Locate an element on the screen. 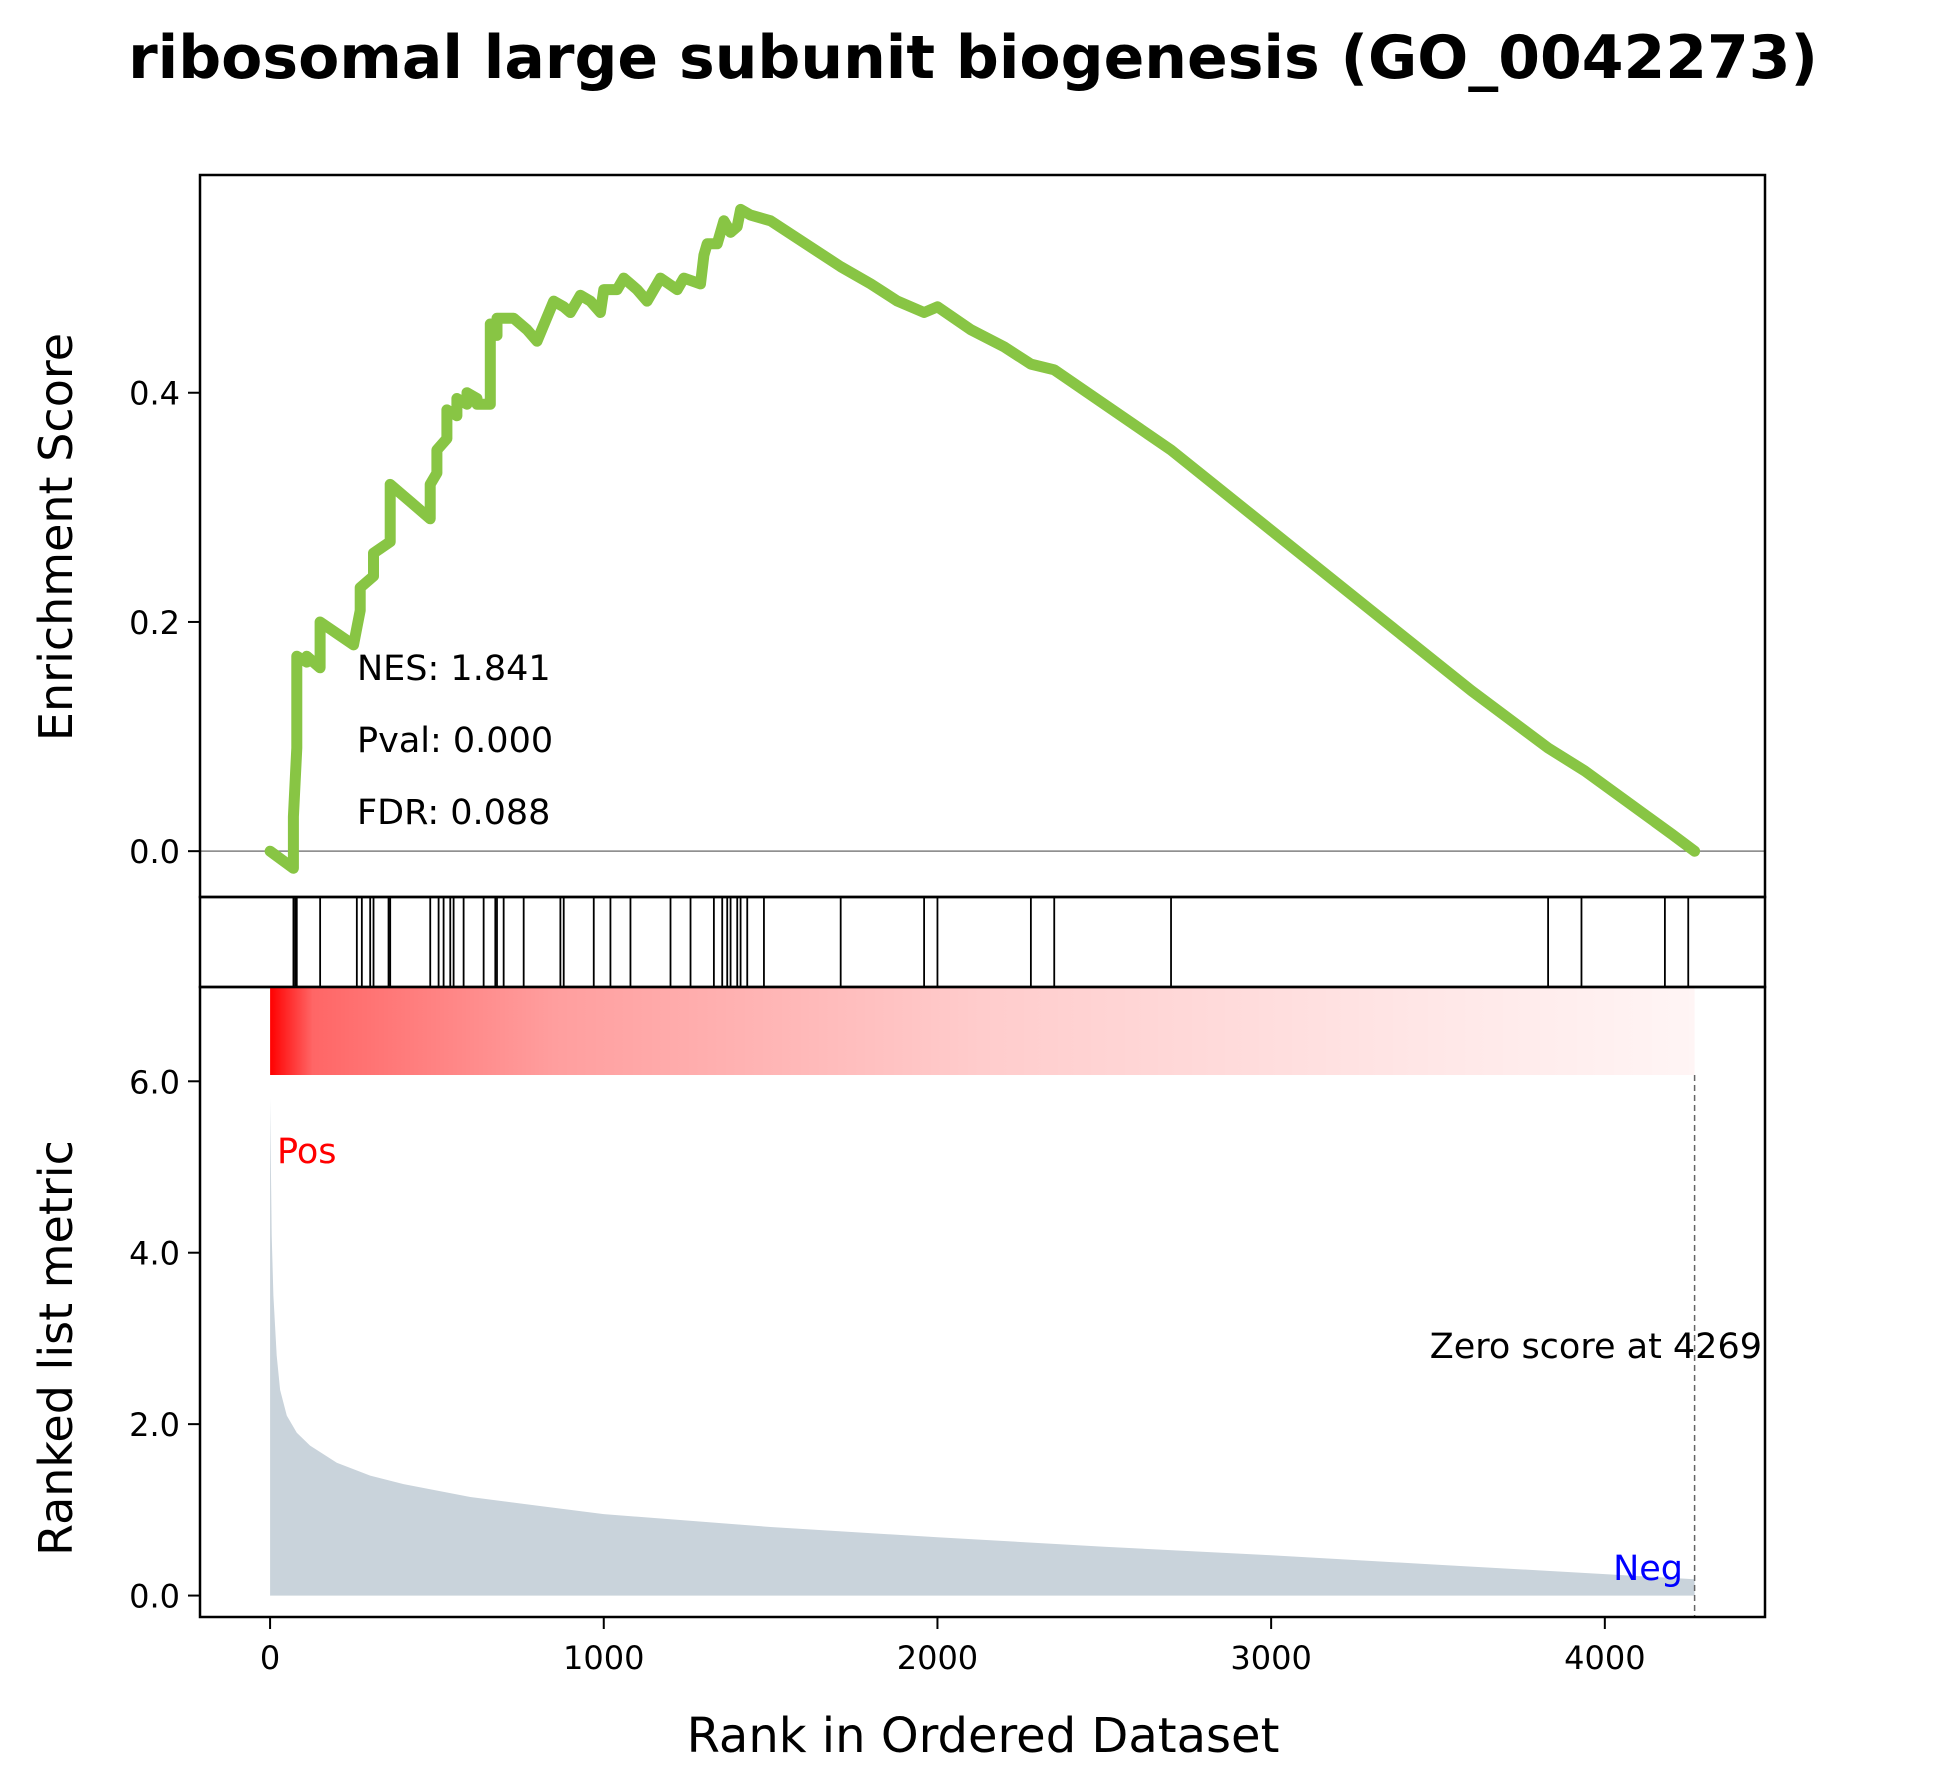 Image resolution: width=1947 pixels, height=1788 pixels. metric-ytick-label: 4.0 is located at coordinates (154, 1254).